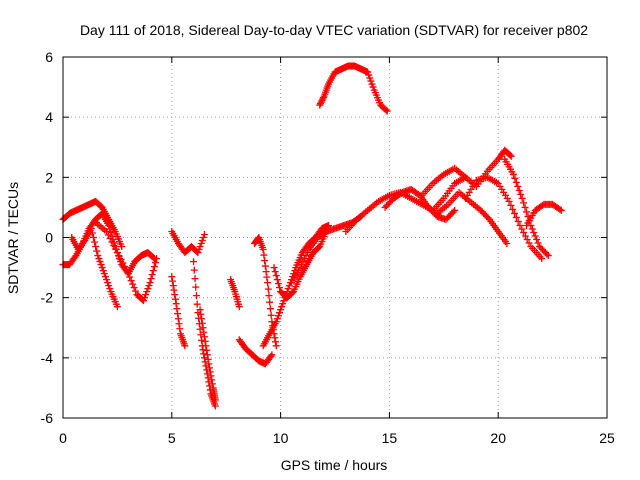 The width and height of the screenshot is (640, 480). I want to click on x-tick-label: 25, so click(607, 438).